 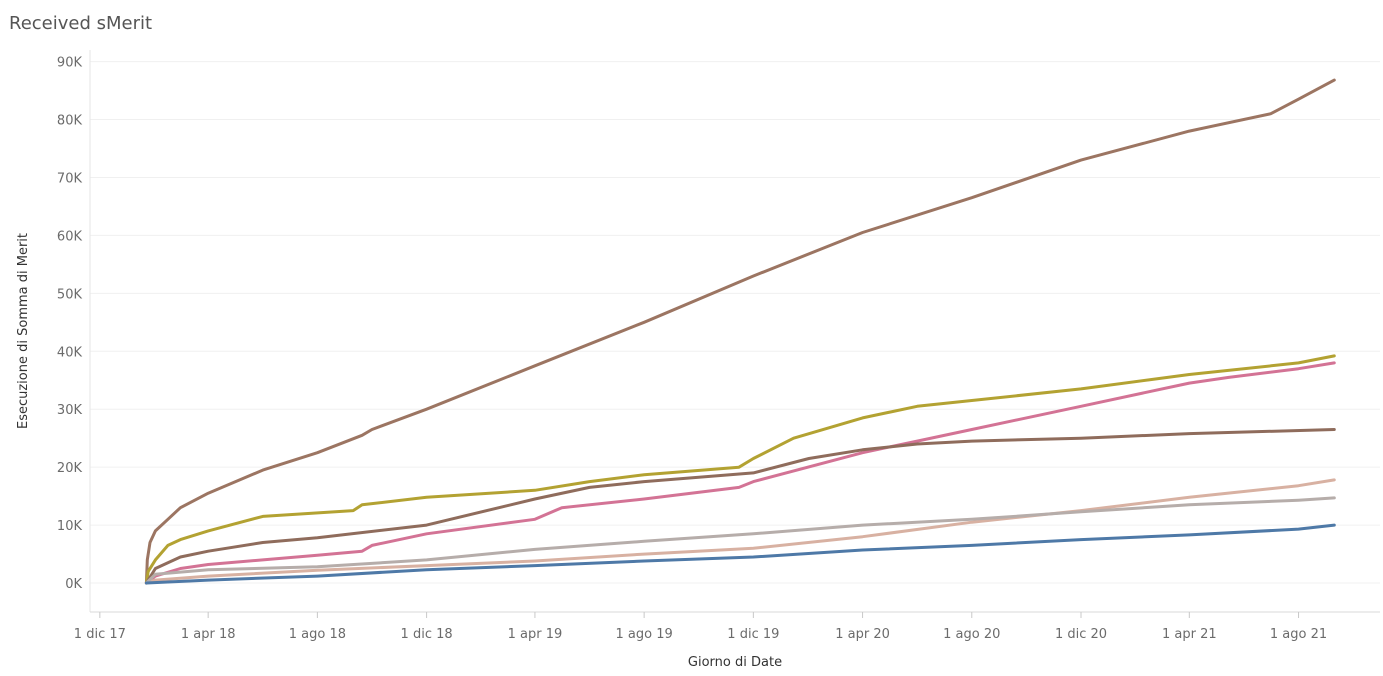 I want to click on x-axis-title: Giorno di Date, so click(x=735, y=662).